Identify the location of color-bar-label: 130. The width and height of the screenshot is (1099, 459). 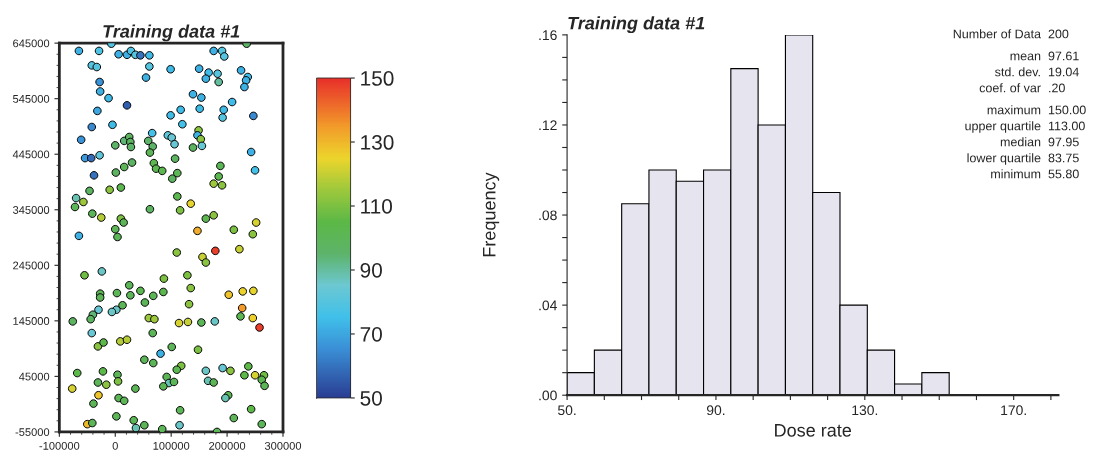
(377, 142).